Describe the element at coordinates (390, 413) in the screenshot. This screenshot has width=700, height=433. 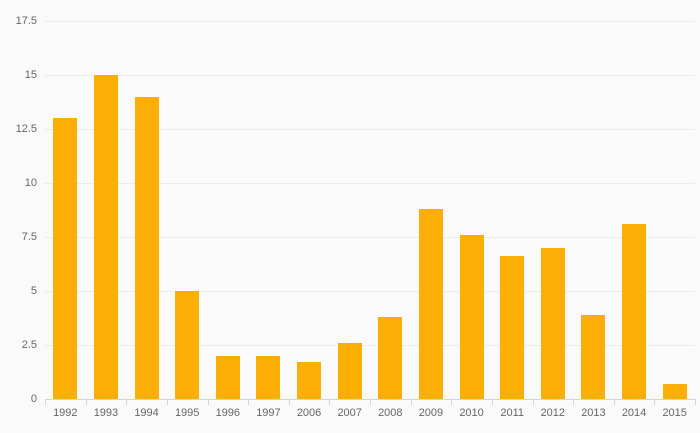
I see `x-axis-category-label: 2008` at that location.